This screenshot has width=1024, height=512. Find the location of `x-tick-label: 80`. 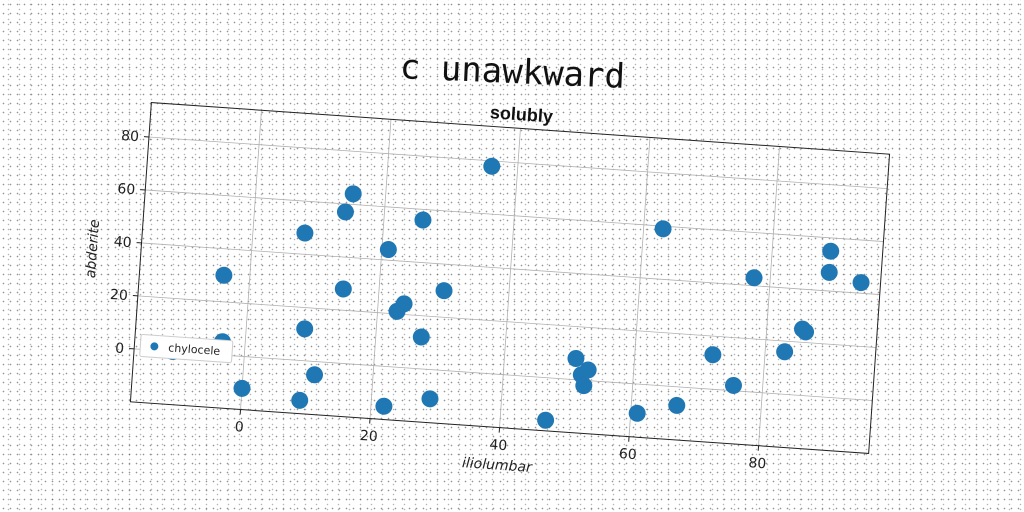

x-tick-label: 80 is located at coordinates (757, 463).